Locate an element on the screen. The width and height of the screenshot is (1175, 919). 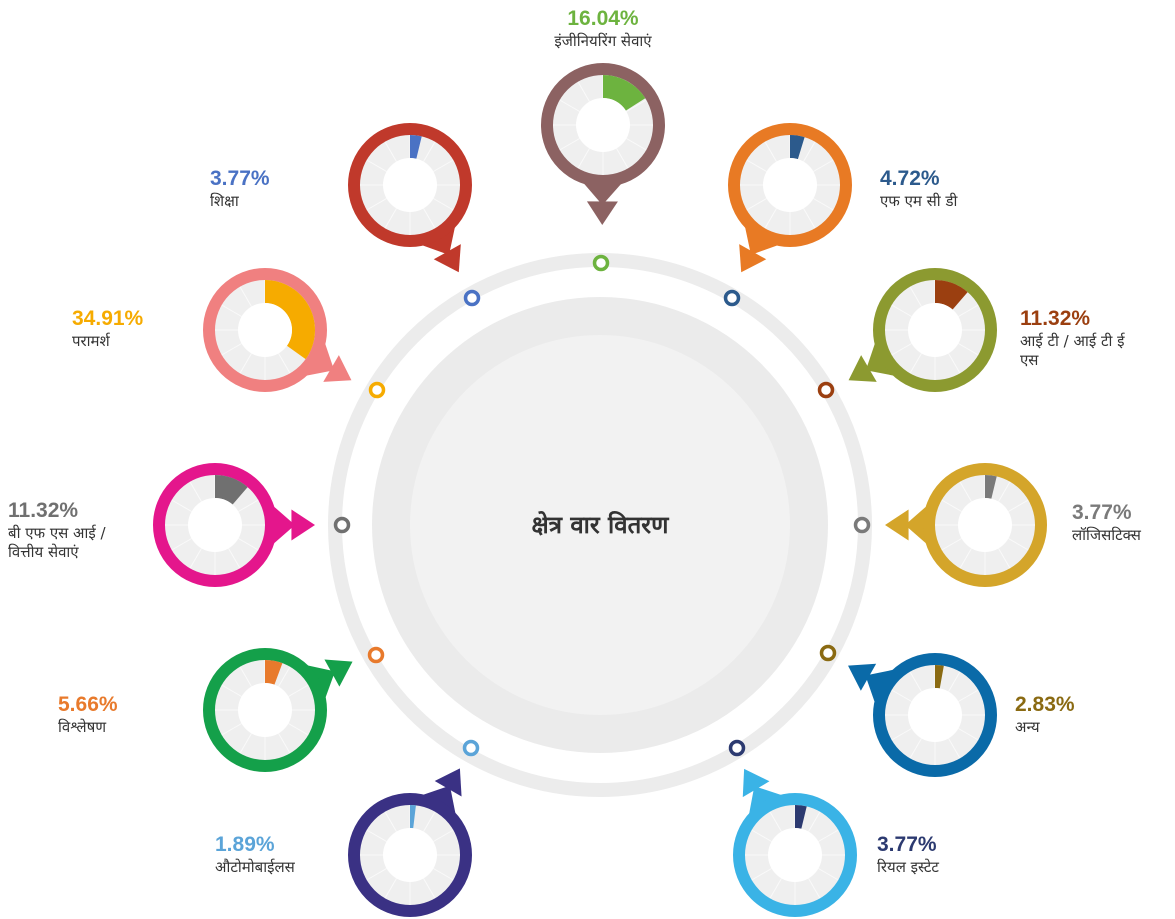
category-label: रियल इस्टेट is located at coordinates (908, 867).